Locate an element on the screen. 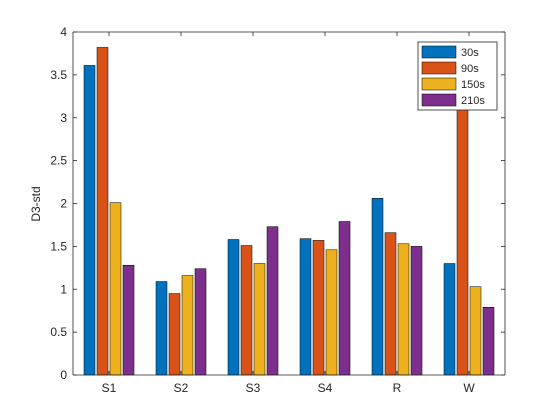 The width and height of the screenshot is (560, 420). bar-s1-30s is located at coordinates (89, 220).